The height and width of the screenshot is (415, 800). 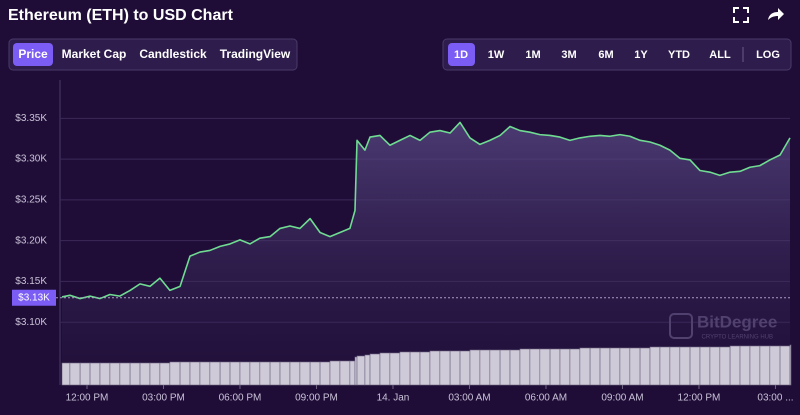 What do you see at coordinates (255, 54) in the screenshot?
I see `tab: TradingView` at bounding box center [255, 54].